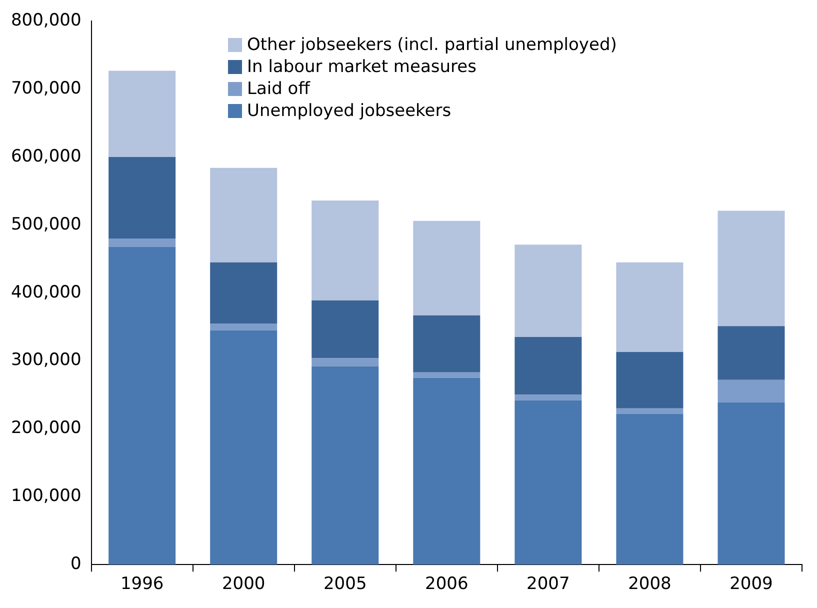  Describe the element at coordinates (142, 584) in the screenshot. I see `x-tick-label: 1996` at that location.